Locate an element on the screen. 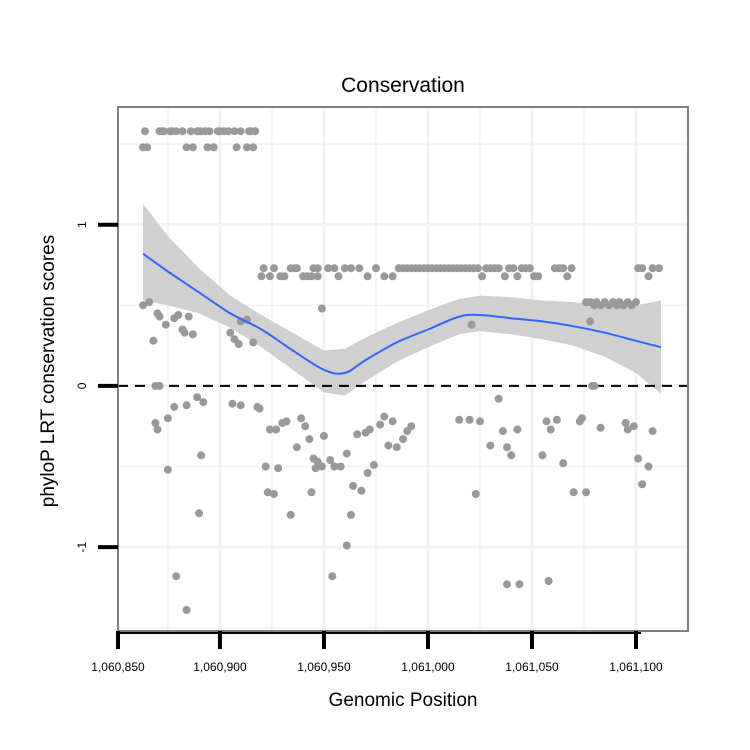  y-tick-label: 1 is located at coordinates (82, 224).